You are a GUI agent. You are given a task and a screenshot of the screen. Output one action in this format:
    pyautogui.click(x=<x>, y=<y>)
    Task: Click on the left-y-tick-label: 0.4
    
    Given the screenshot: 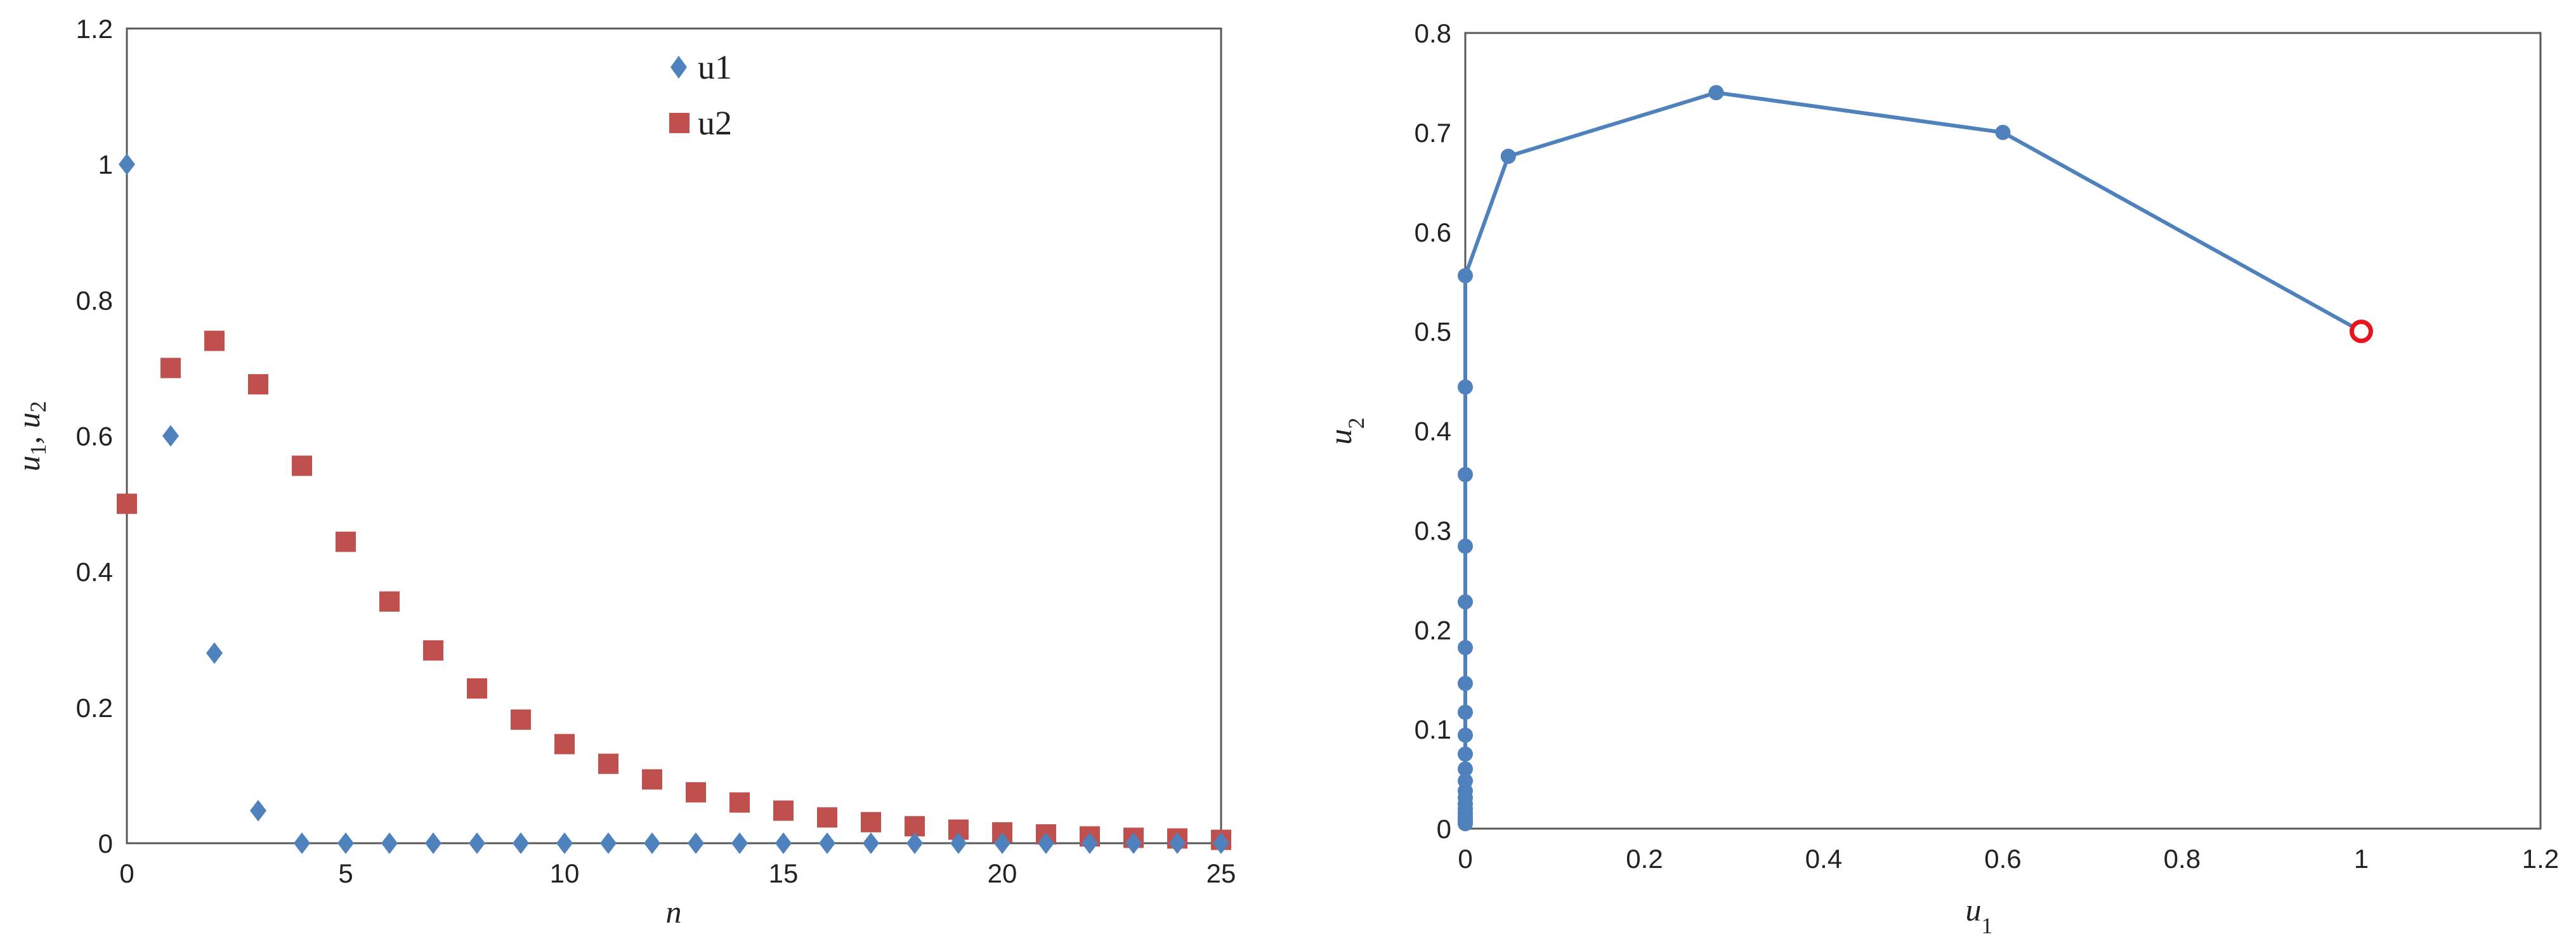 What is the action you would take?
    pyautogui.click(x=94, y=572)
    